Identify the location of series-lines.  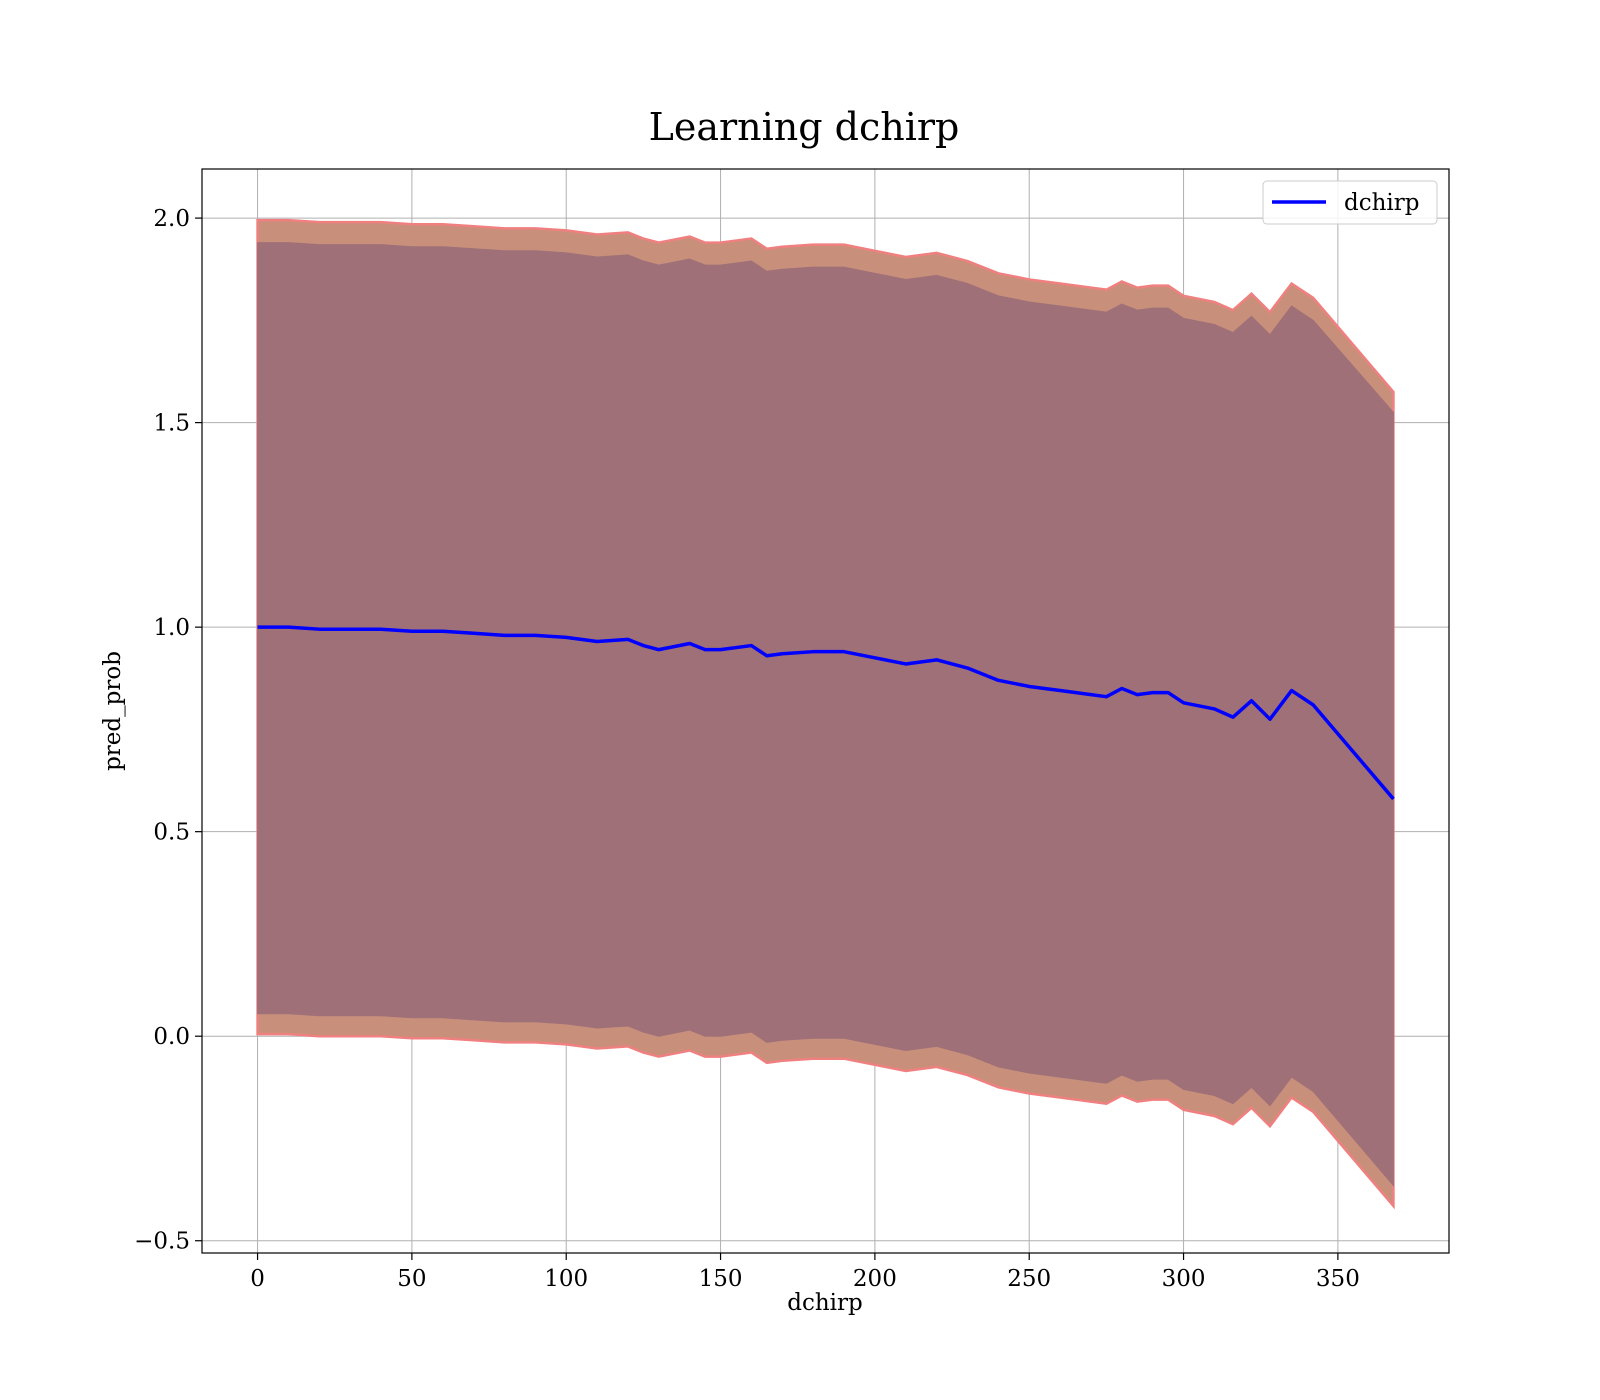
(826, 713).